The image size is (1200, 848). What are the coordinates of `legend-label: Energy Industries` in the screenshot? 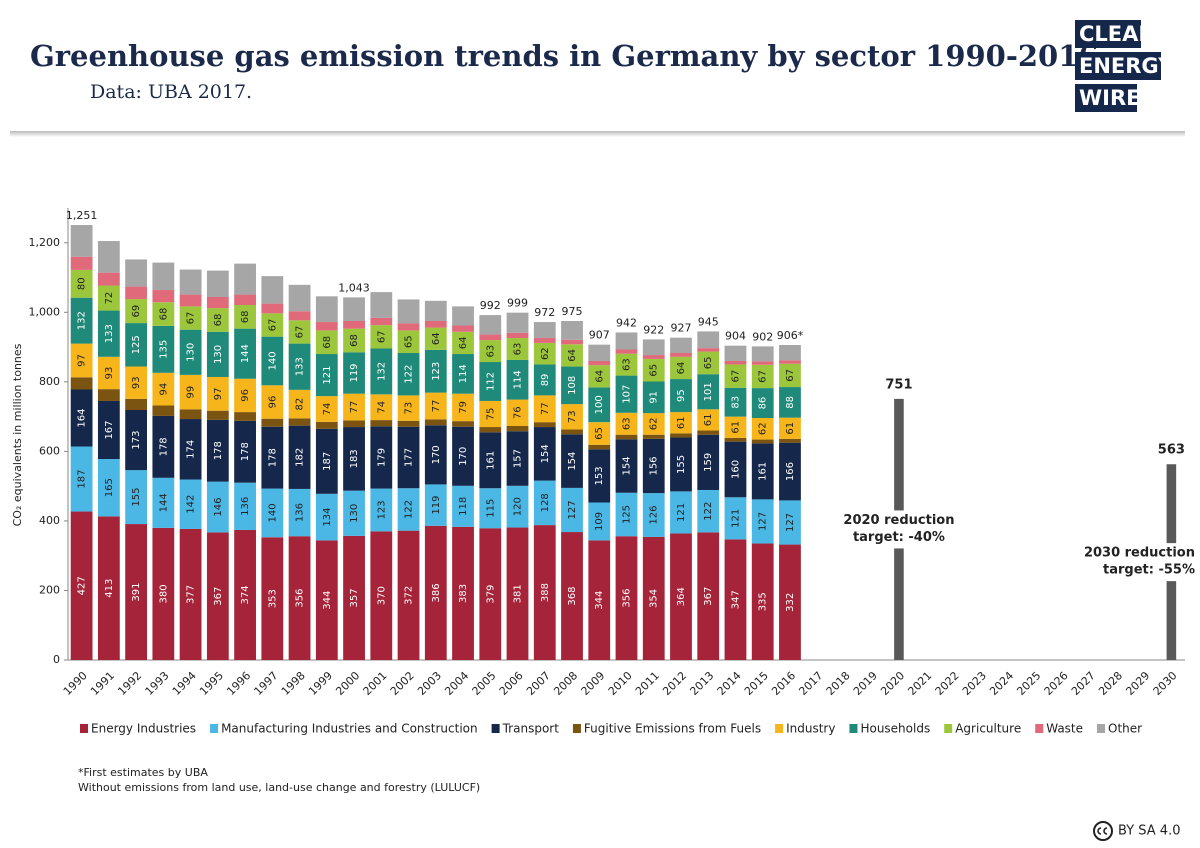 It's located at (143, 729).